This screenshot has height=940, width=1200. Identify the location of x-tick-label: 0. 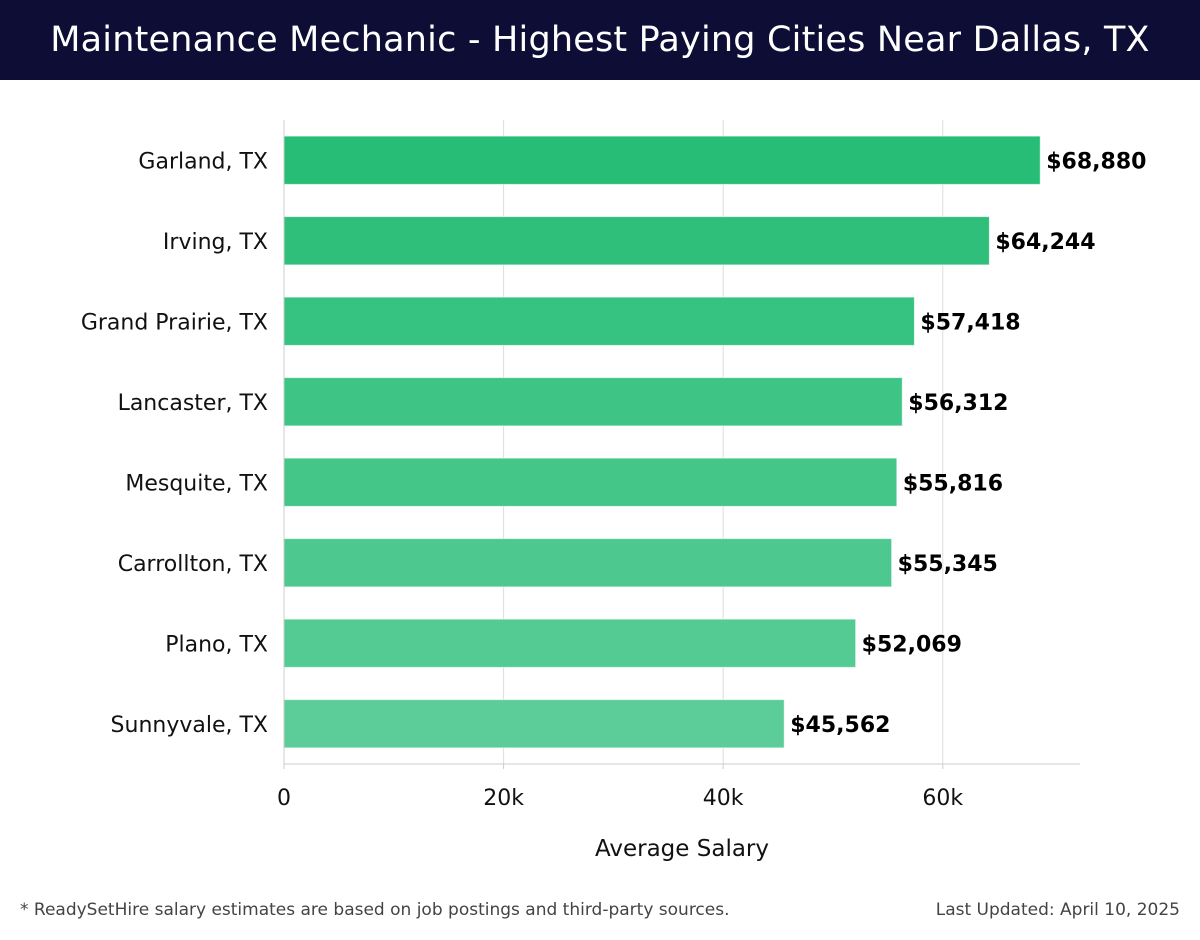
(284, 798).